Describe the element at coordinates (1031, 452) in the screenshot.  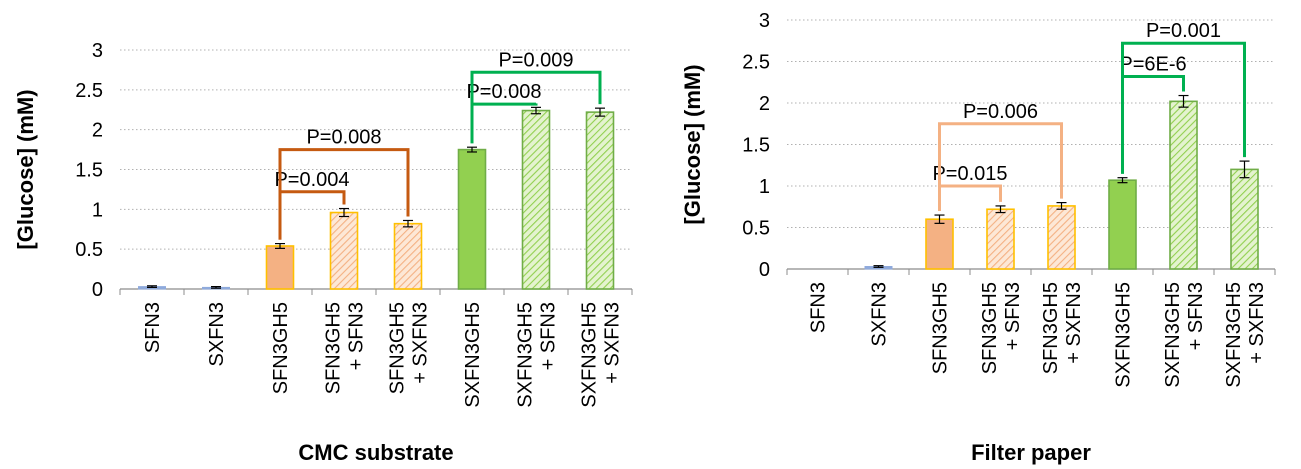
I see `x-axis-title: Filter paper` at that location.